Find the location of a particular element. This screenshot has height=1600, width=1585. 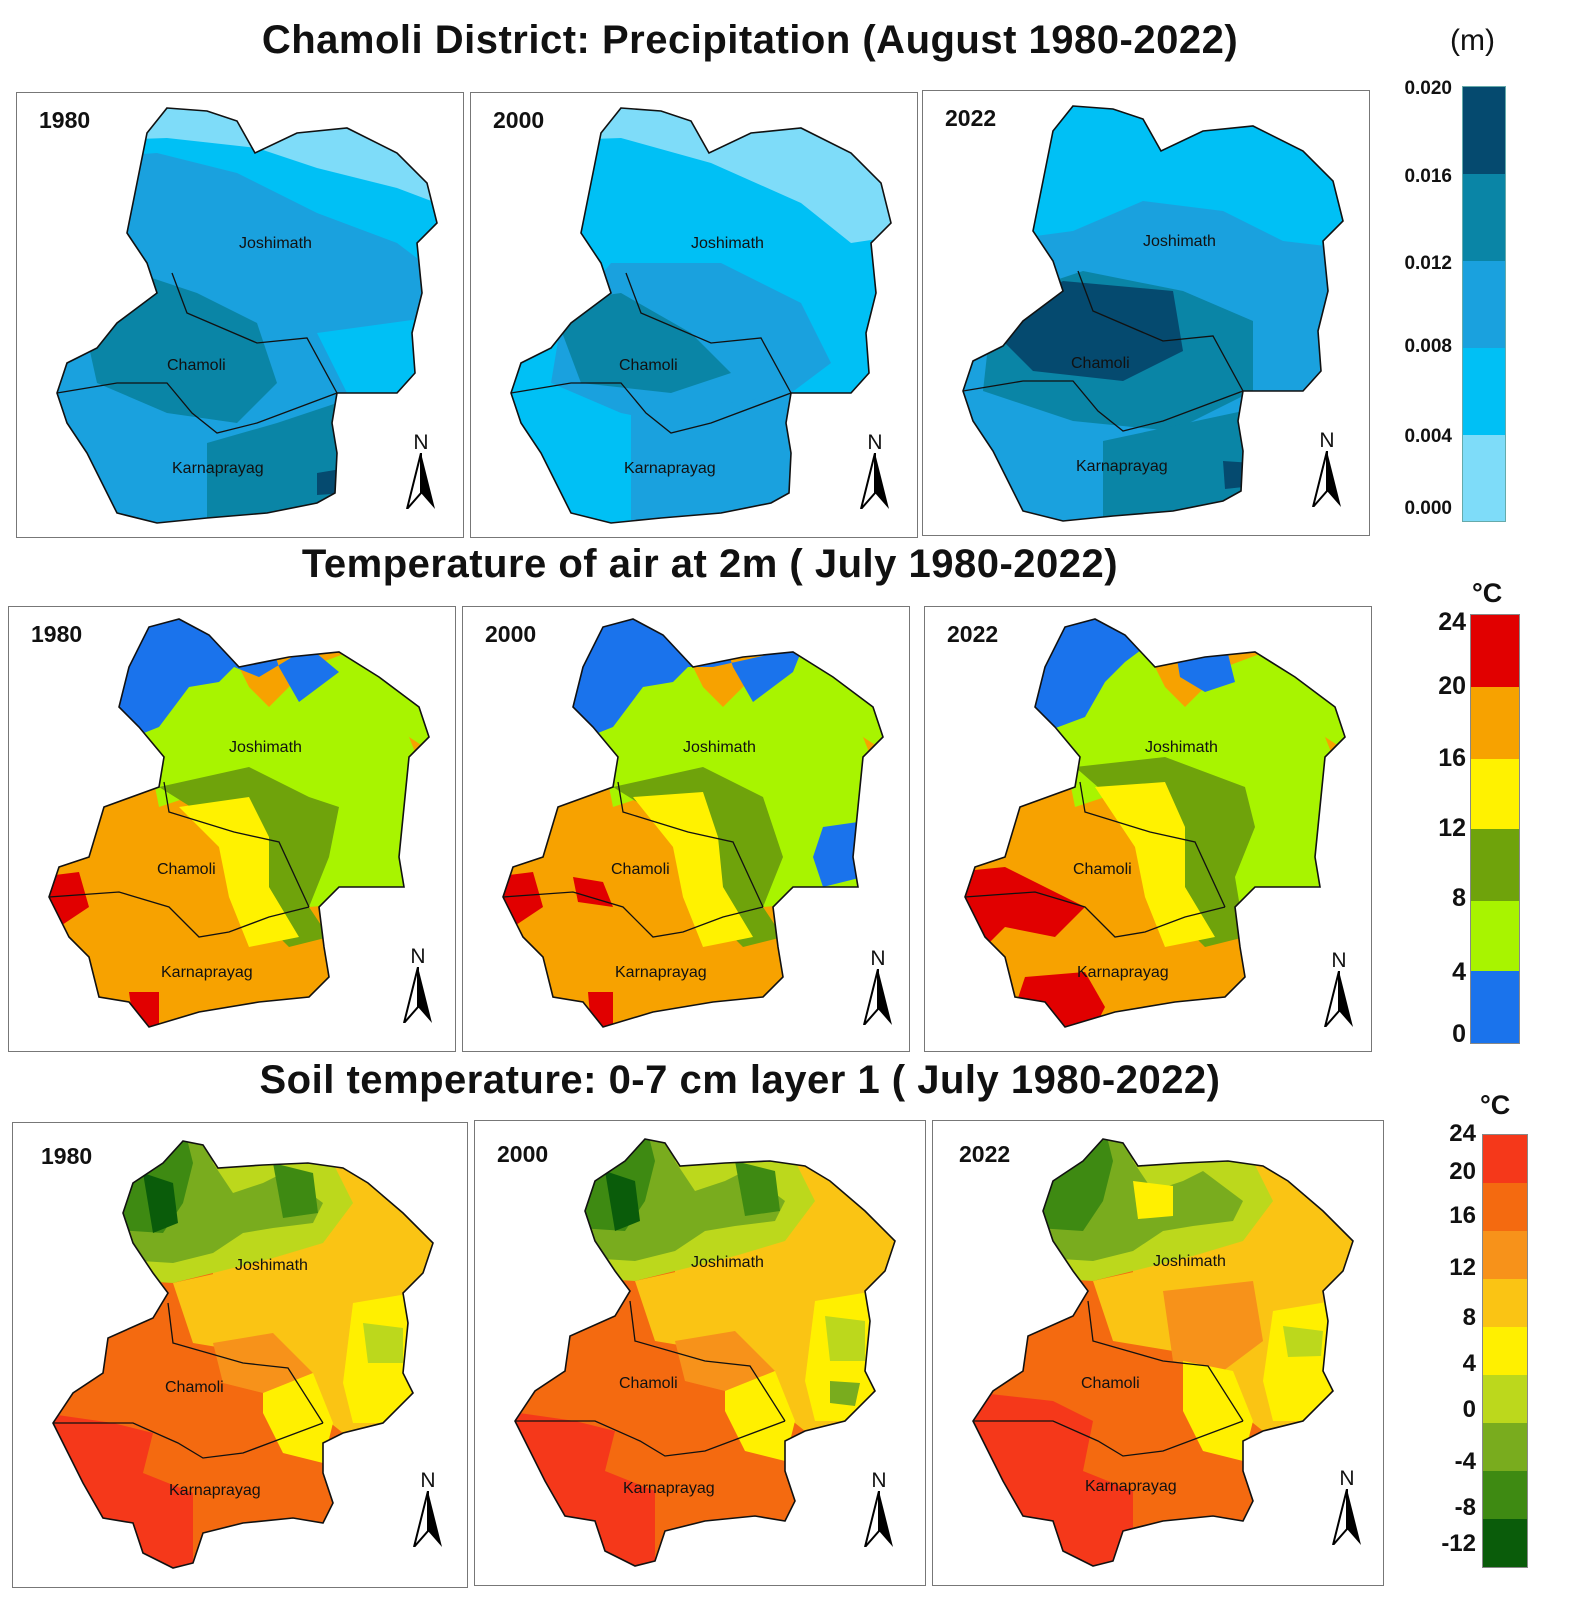

air-temp-map-1980: Joshimath Chamoli Karnaprayag 1980 N is located at coordinates (232, 829).